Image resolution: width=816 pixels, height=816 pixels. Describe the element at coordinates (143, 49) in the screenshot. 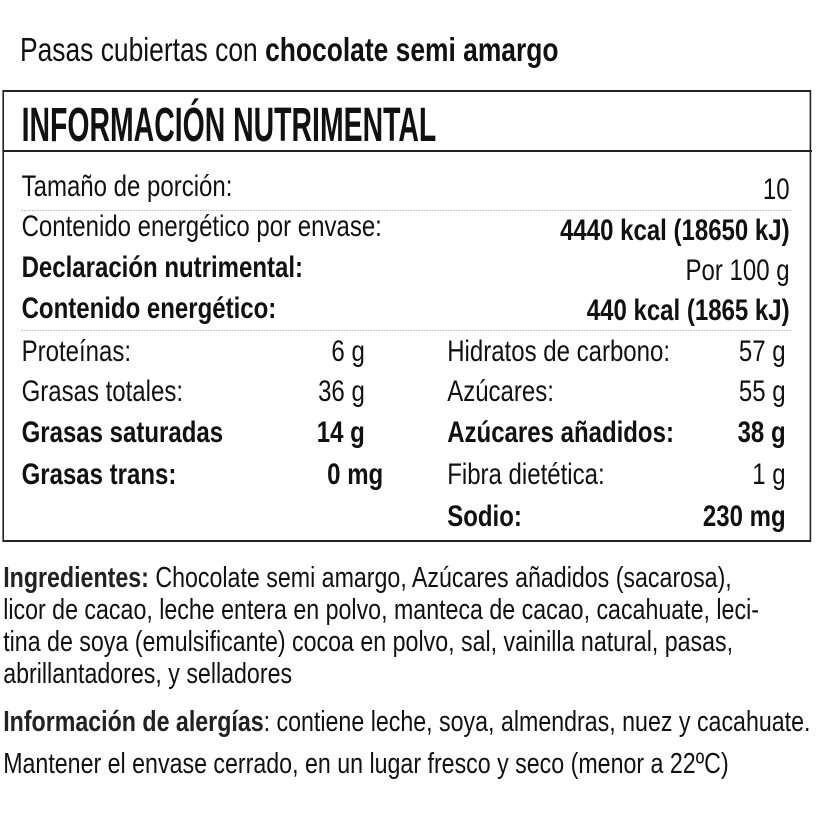

I see `title-regular: Pasas cubiertas con` at that location.